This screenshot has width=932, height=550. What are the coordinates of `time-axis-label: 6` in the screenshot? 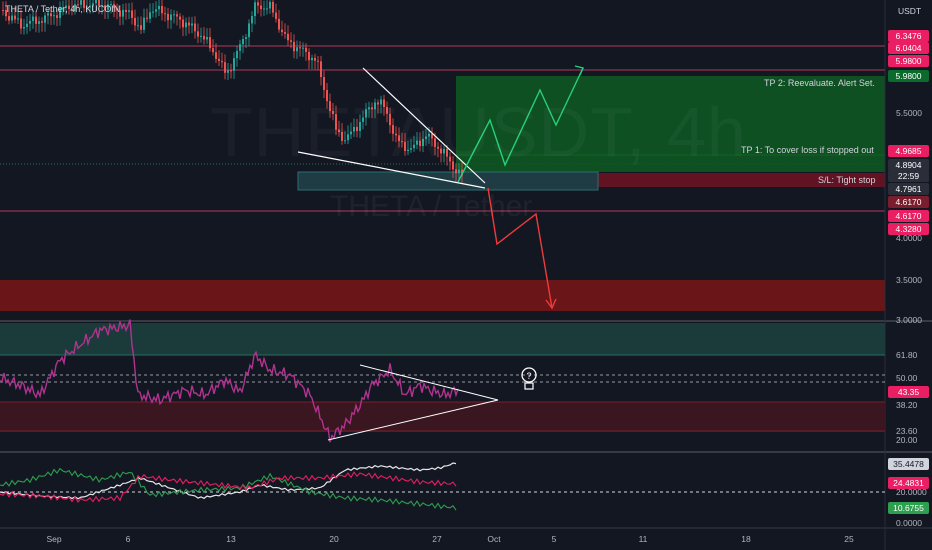 It's located at (128, 539).